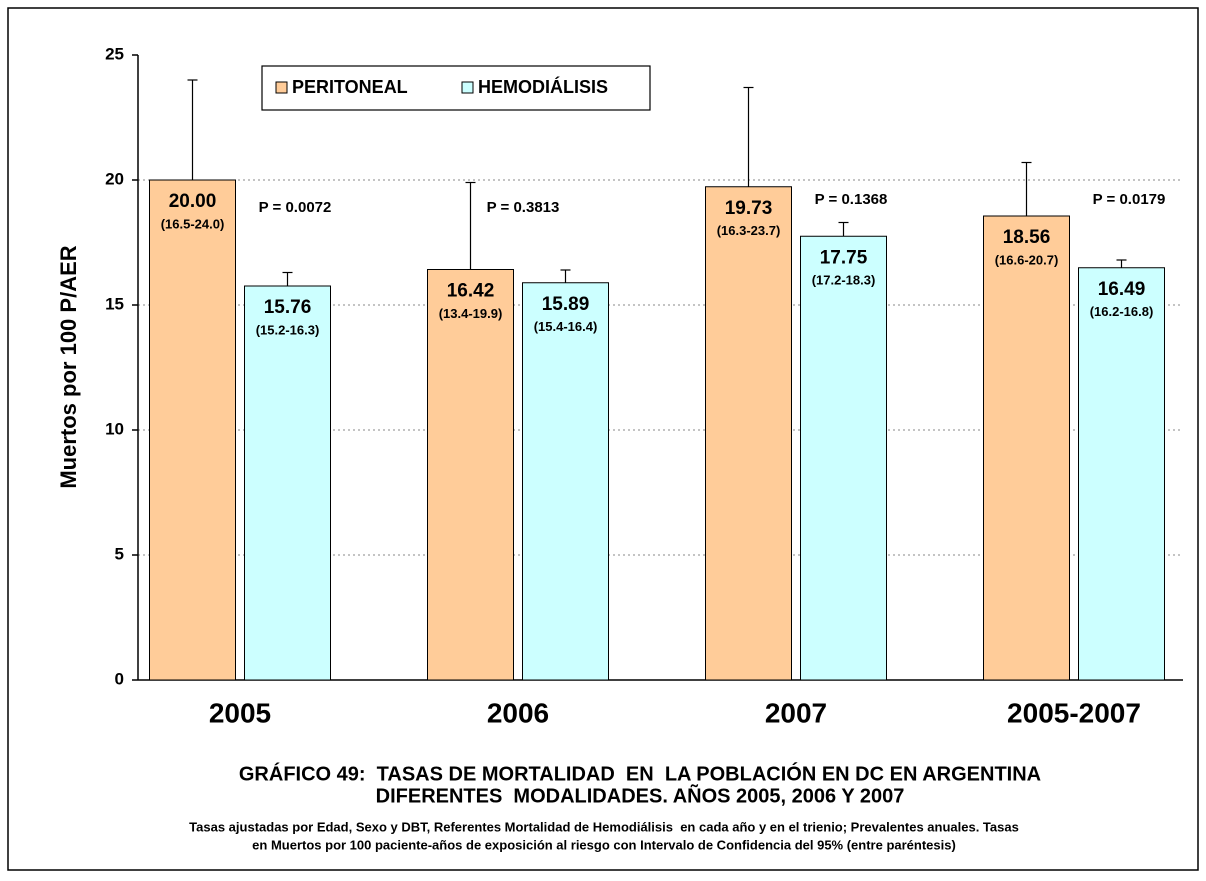  Describe the element at coordinates (1122, 289) in the screenshot. I see `value-label: 16.49` at that location.